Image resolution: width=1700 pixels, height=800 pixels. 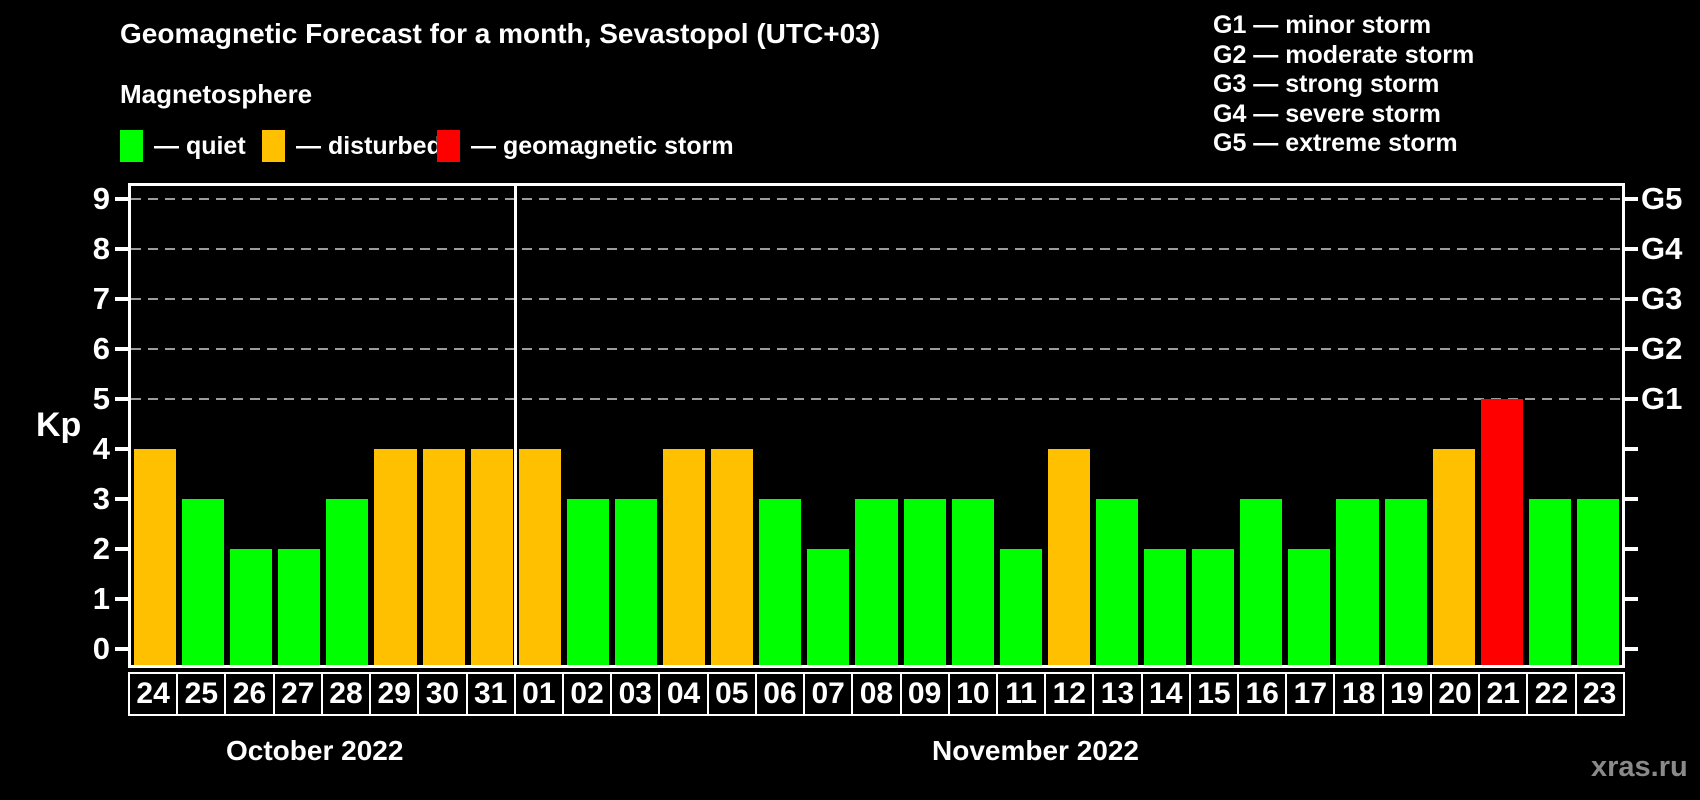 I want to click on day-cell-19: 19, so click(x=1406, y=694).